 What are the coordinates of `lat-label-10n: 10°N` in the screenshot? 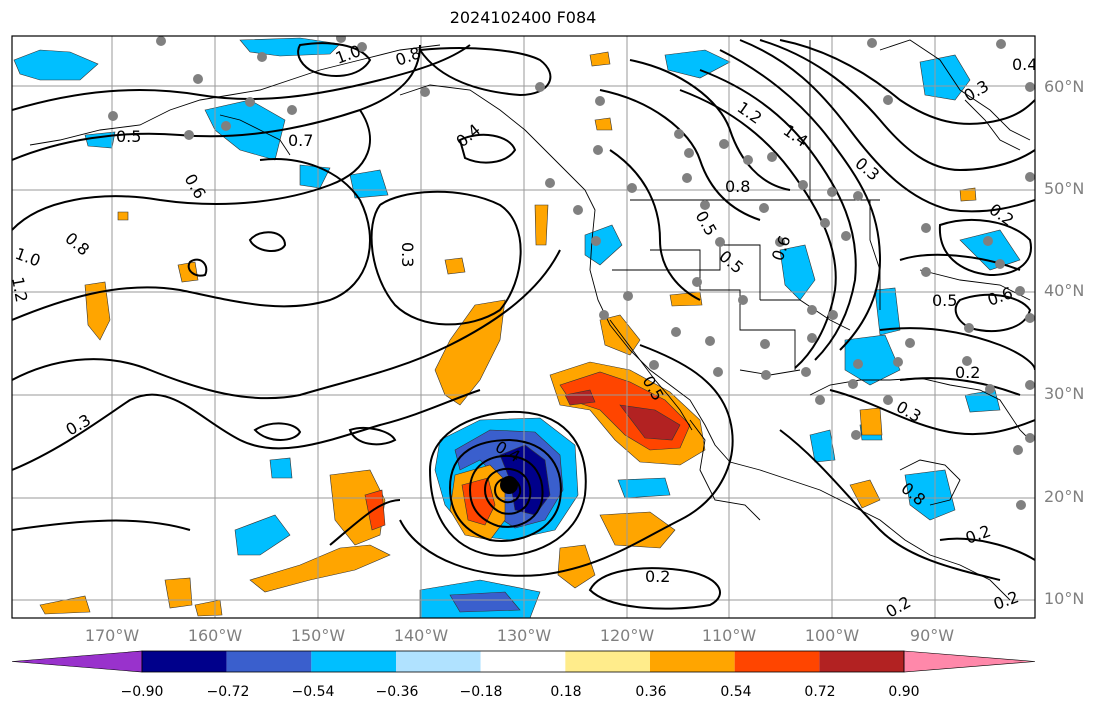 It's located at (1064, 598).